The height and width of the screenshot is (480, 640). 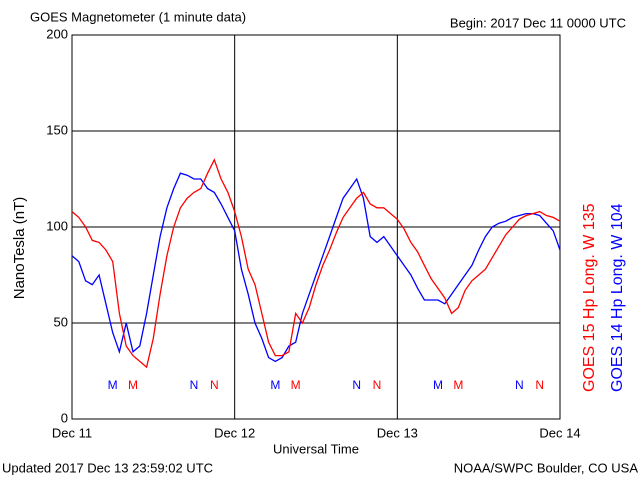 What do you see at coordinates (546, 467) in the screenshot?
I see `footer-right: NOAA/SWPC Boulder, CO USA` at bounding box center [546, 467].